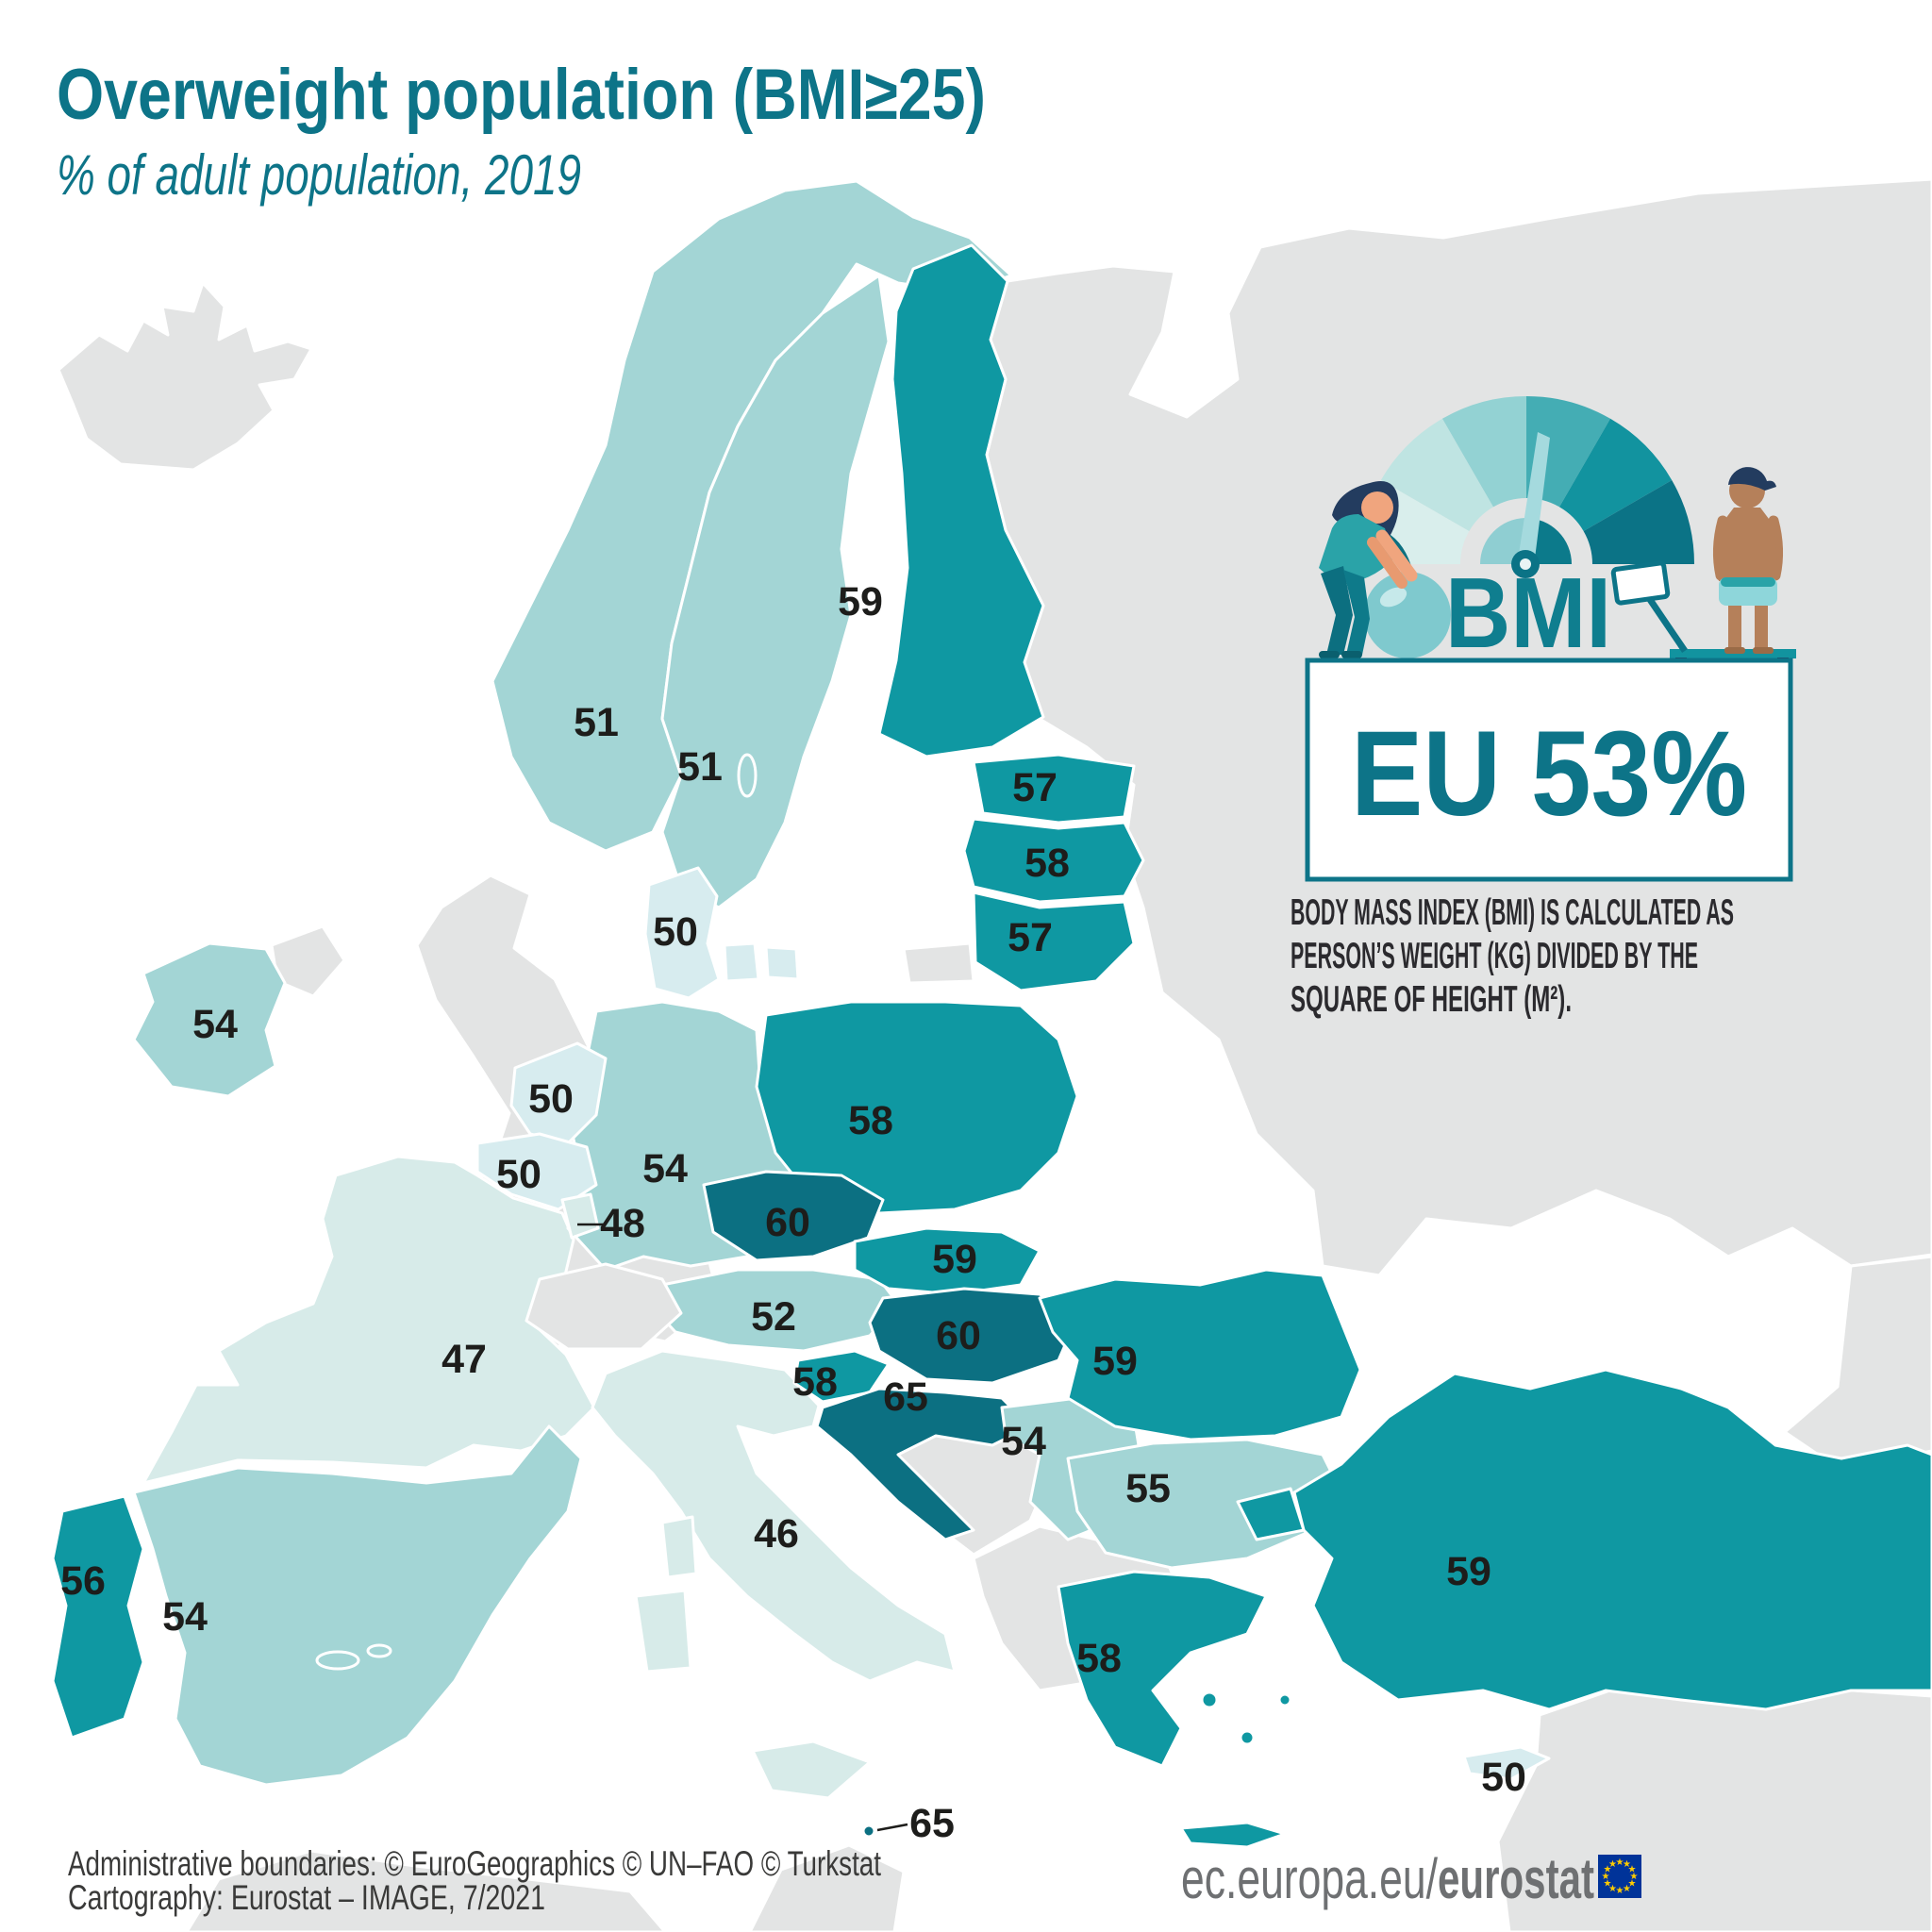 Image resolution: width=1932 pixels, height=1932 pixels. I want to click on value-label-cy: 50, so click(1503, 1777).